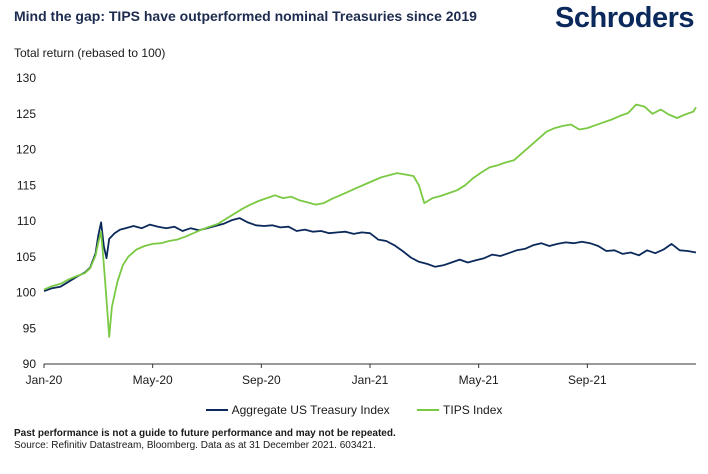  What do you see at coordinates (26, 257) in the screenshot?
I see `y-tick-label: 105` at bounding box center [26, 257].